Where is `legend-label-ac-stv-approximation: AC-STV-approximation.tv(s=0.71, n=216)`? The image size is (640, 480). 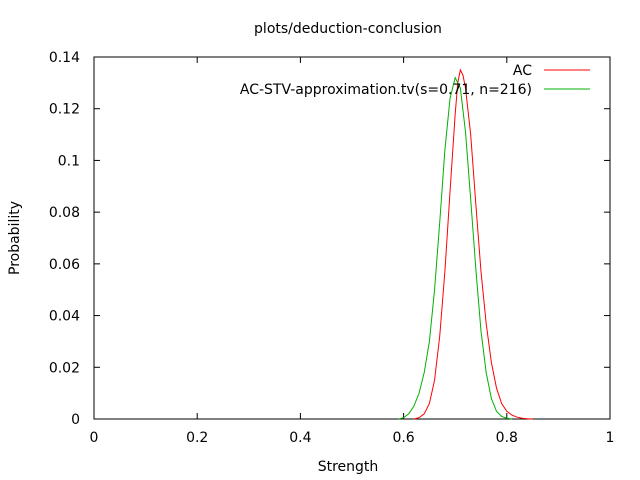 legend-label-ac-stv-approximation: AC-STV-approximation.tv(s=0.71, n=216) is located at coordinates (386, 90).